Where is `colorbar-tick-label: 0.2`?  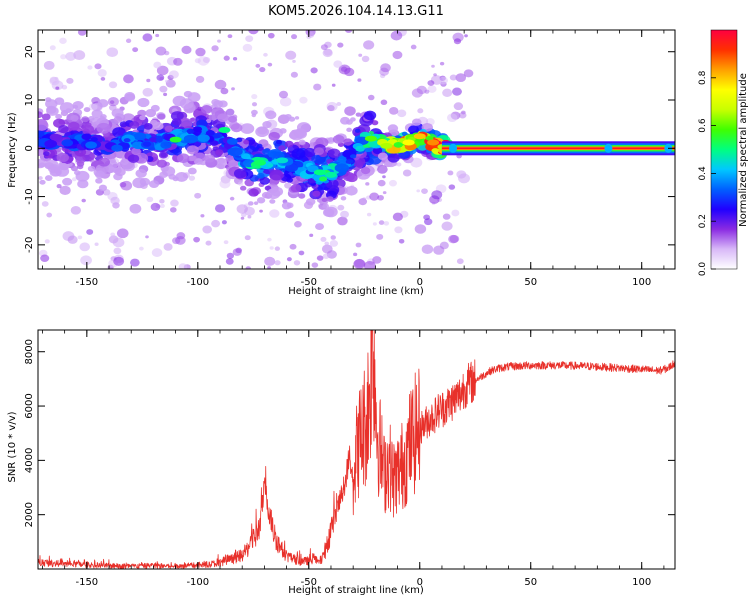
colorbar-tick-label: 0.2 is located at coordinates (703, 221).